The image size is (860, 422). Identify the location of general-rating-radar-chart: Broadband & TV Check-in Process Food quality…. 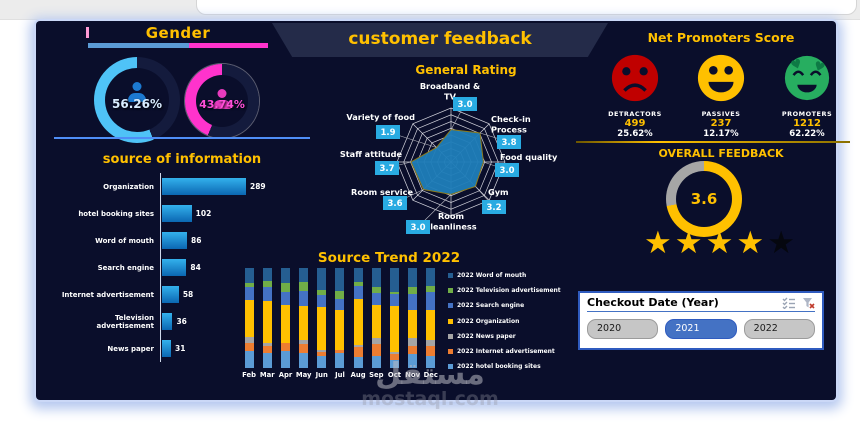
(458, 171).